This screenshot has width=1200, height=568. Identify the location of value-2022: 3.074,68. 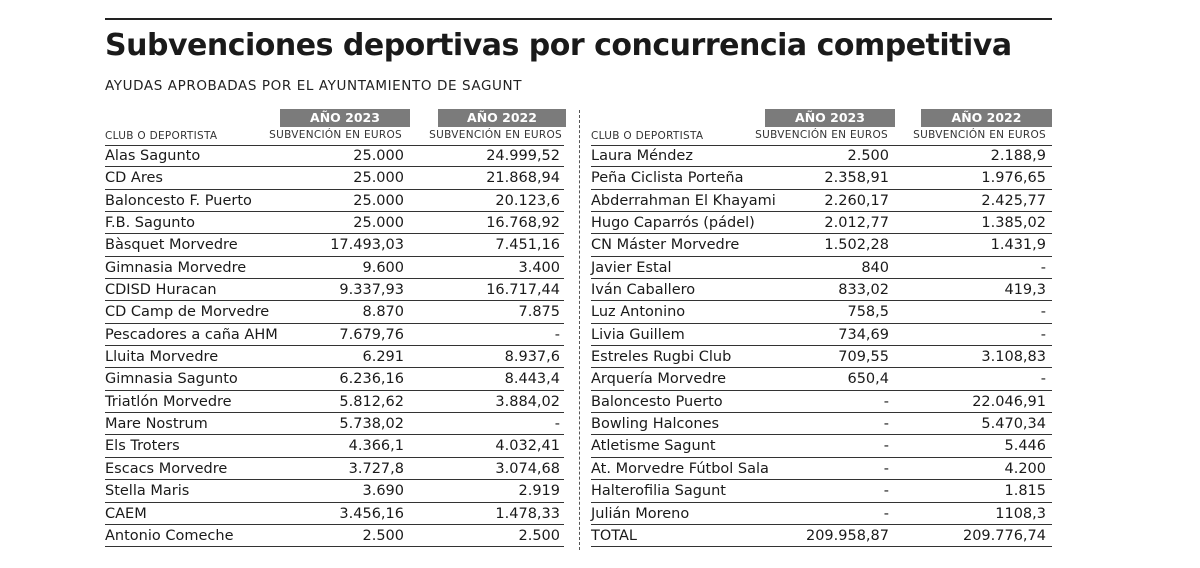
(527, 468).